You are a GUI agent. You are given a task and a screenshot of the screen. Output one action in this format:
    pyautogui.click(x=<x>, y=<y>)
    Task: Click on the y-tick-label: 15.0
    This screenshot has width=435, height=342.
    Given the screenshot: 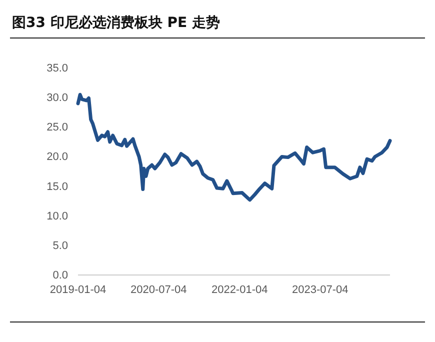 What is the action you would take?
    pyautogui.click(x=57, y=186)
    